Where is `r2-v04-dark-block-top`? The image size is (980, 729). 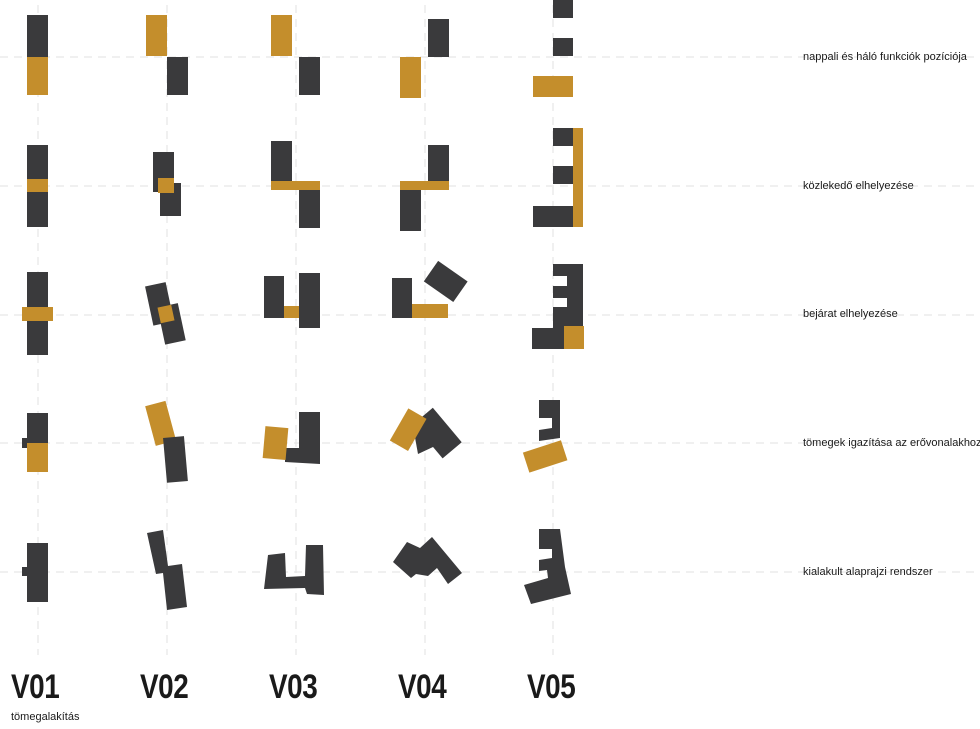
r2-v04-dark-block-top is located at coordinates (438, 163).